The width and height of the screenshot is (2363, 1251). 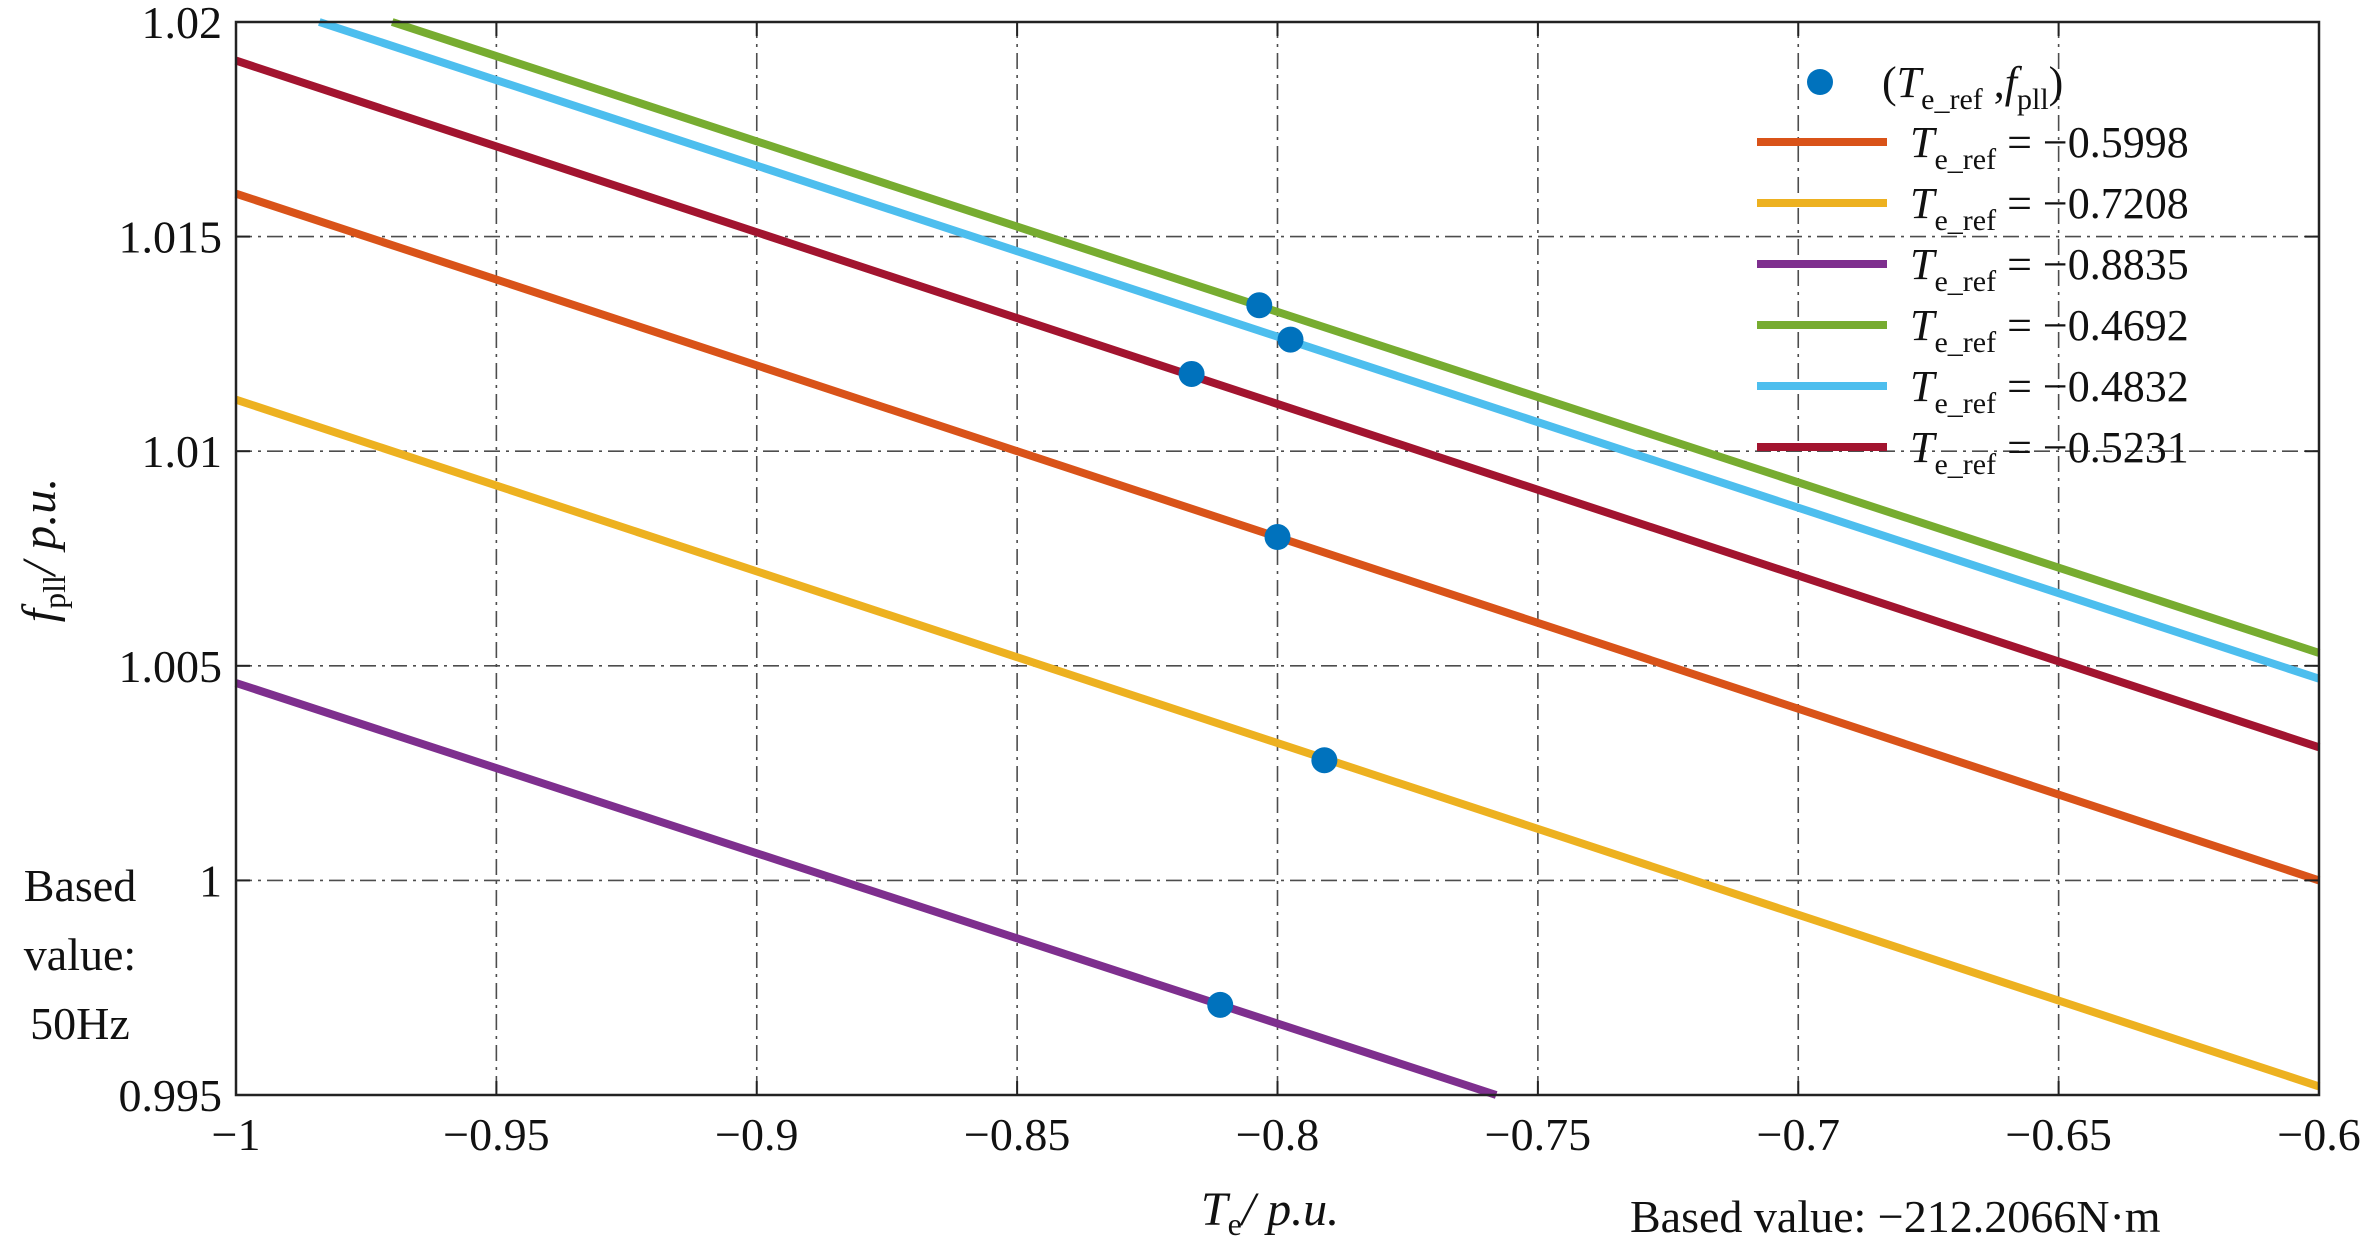 I want to click on x-tick-label: −0.6, so click(x=2318, y=1134).